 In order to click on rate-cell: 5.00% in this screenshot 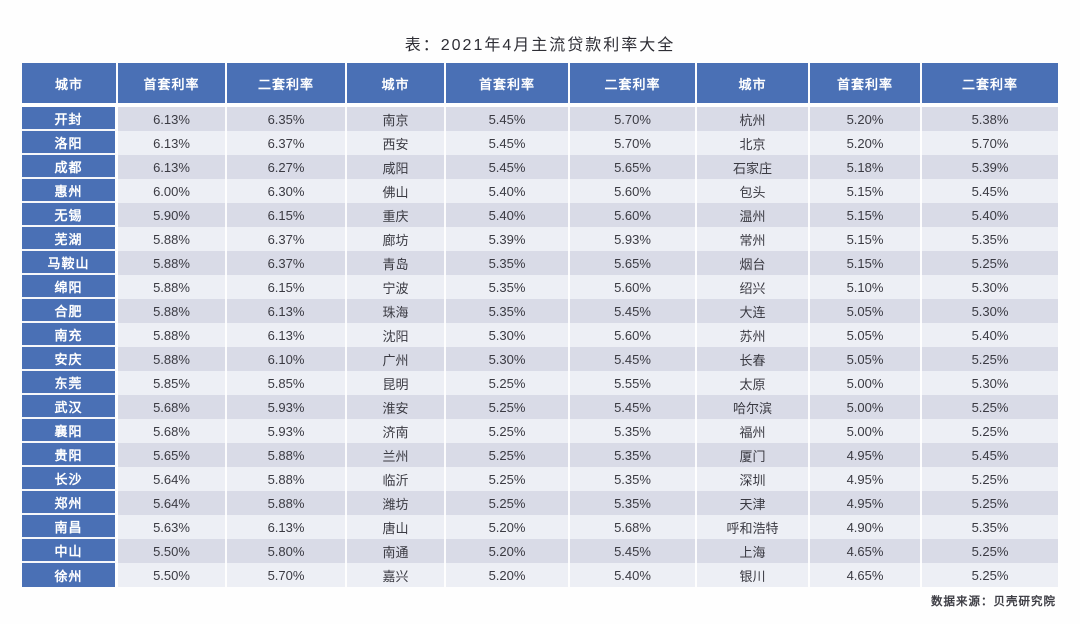, I will do `click(866, 431)`.